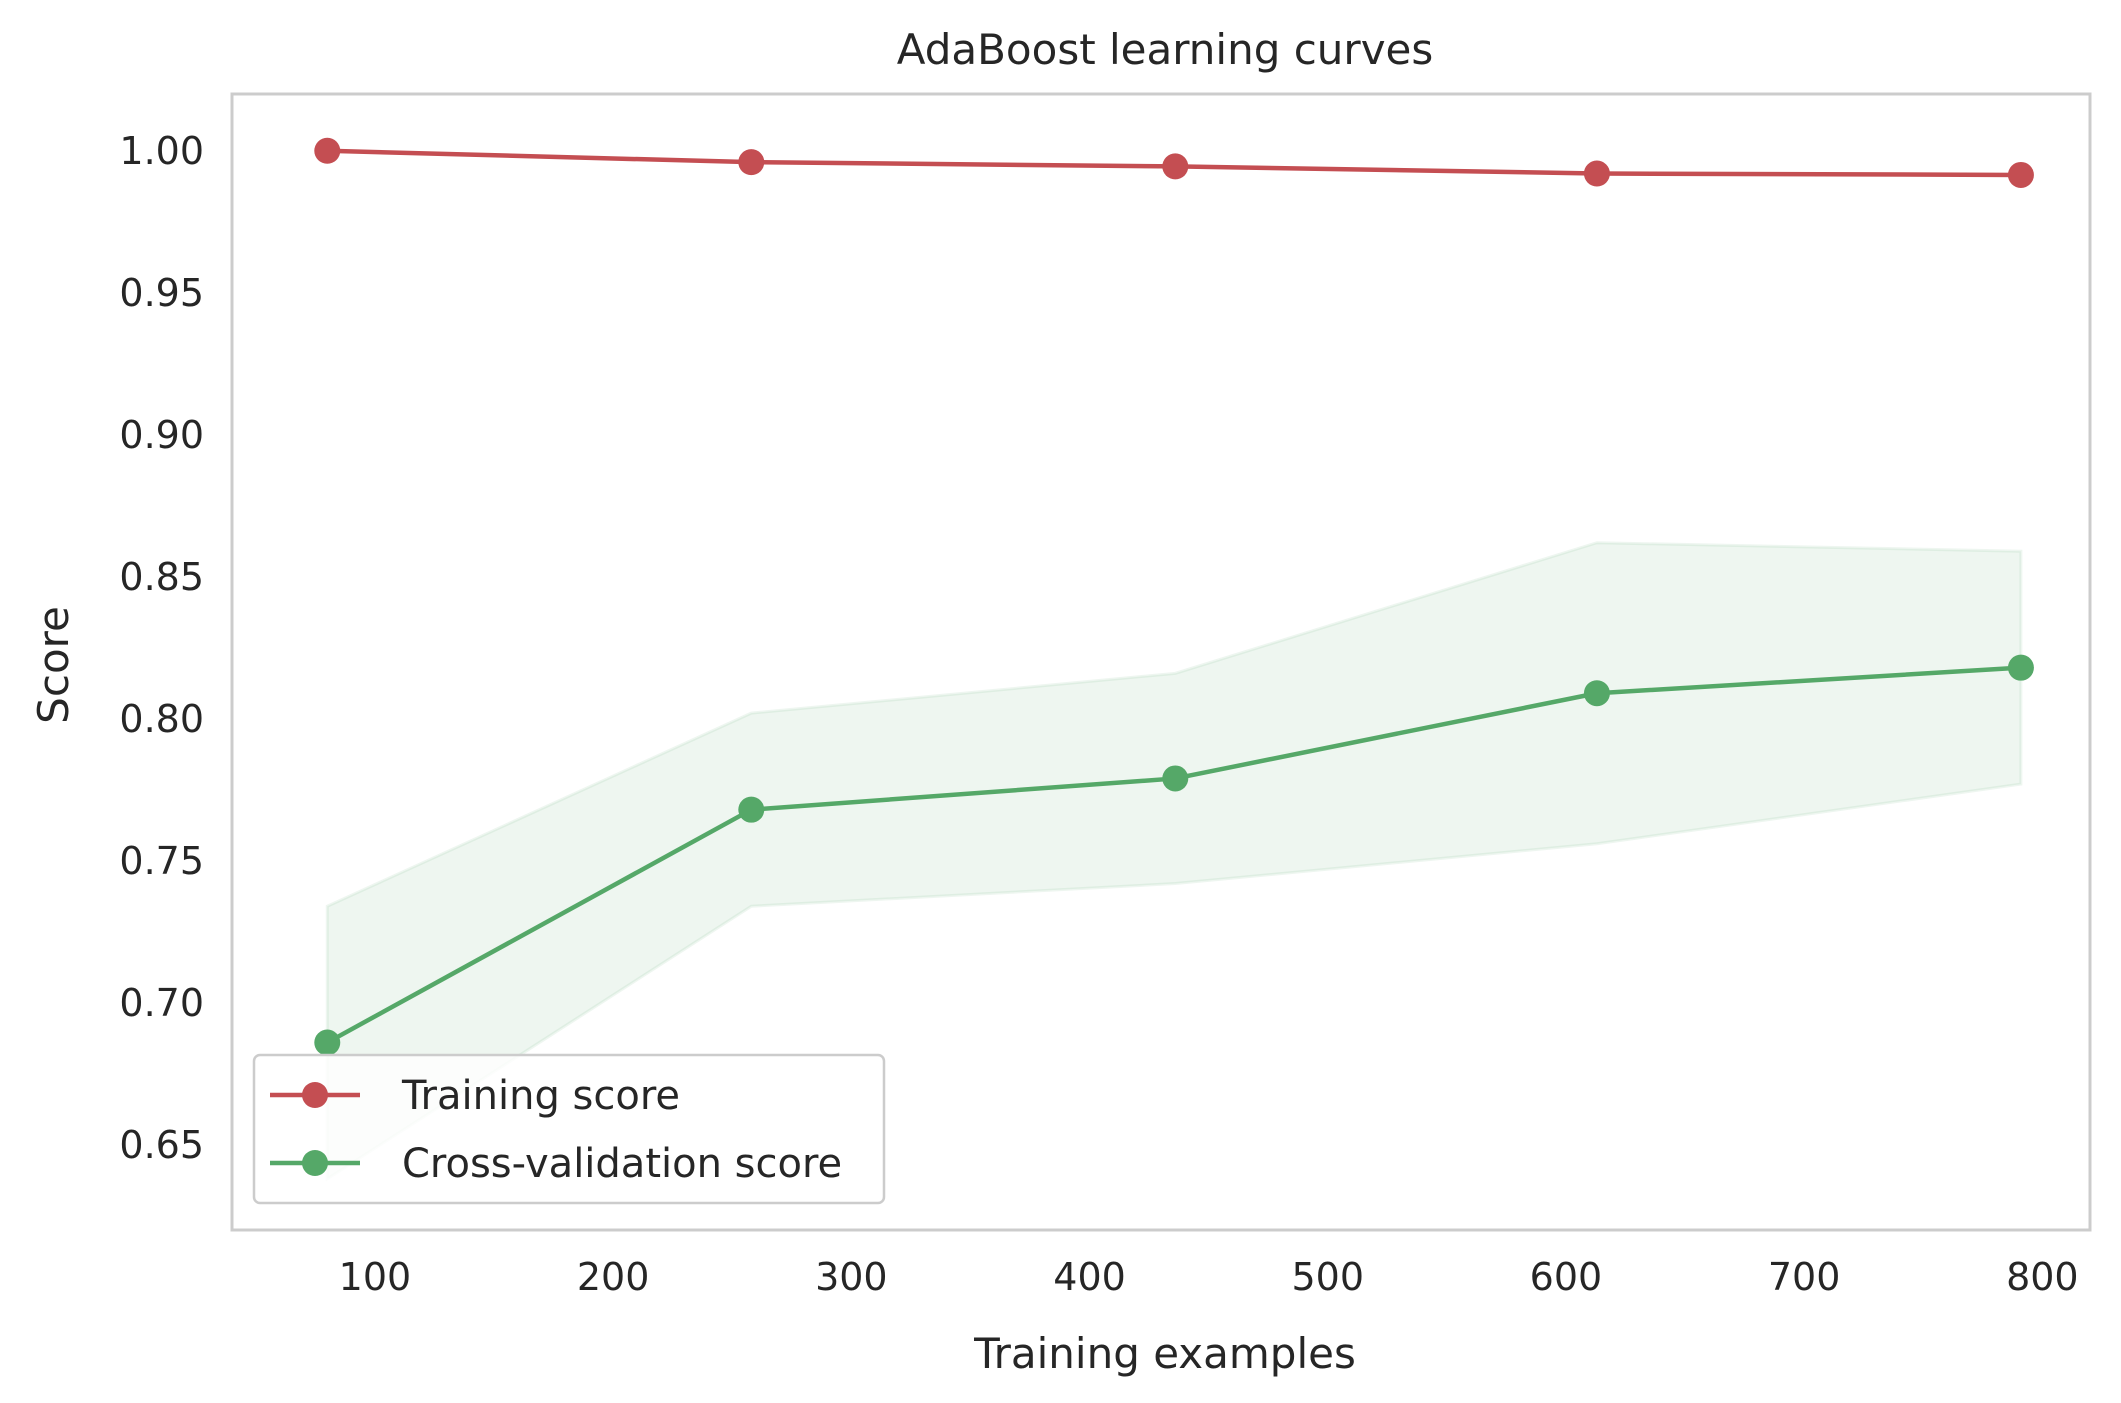 The width and height of the screenshot is (2121, 1403). What do you see at coordinates (53, 665) in the screenshot?
I see `y-axis-label: Score` at bounding box center [53, 665].